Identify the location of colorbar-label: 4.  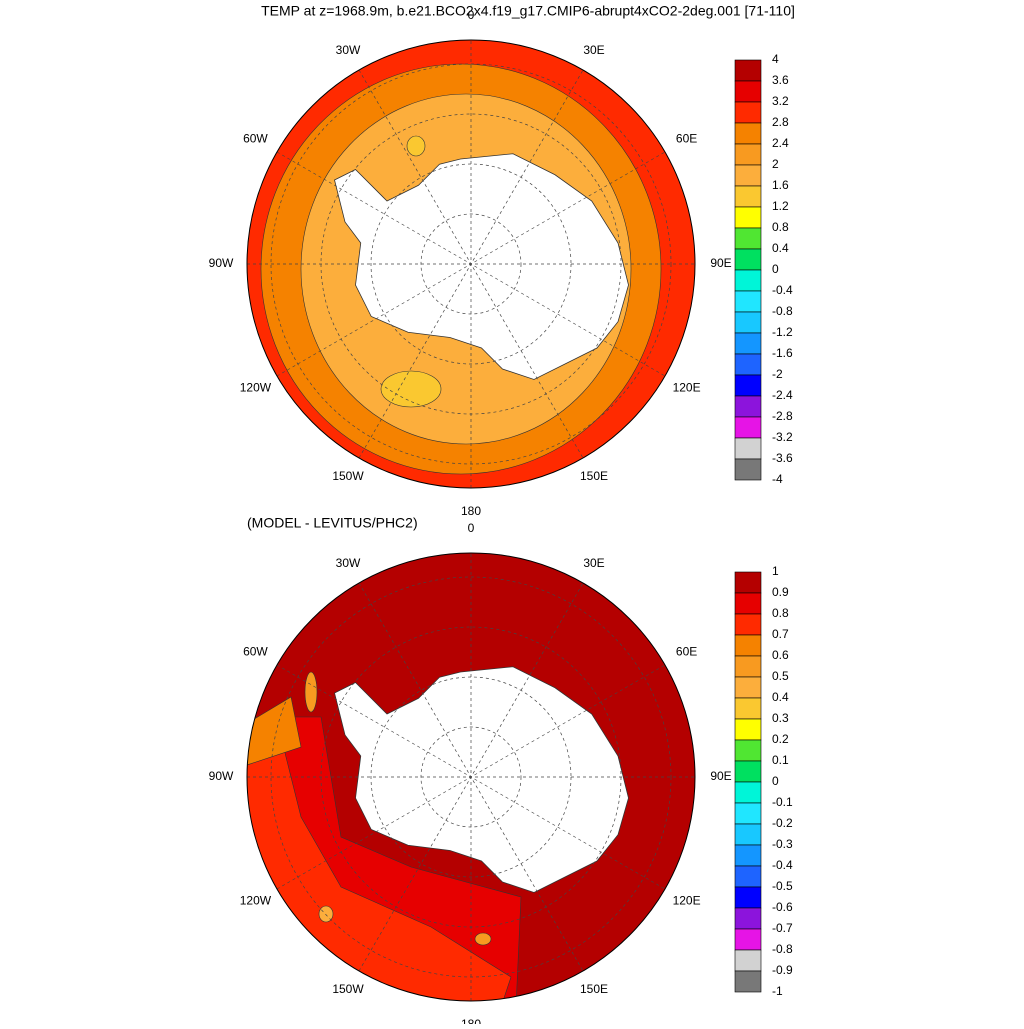
(775, 59).